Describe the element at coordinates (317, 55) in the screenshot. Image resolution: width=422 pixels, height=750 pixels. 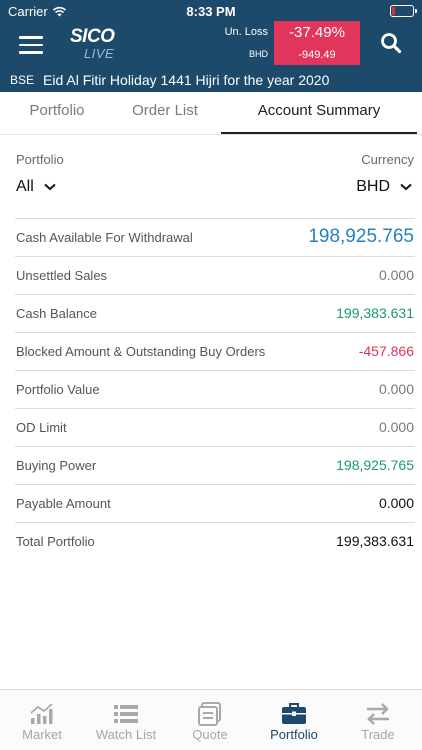
I see `unrealized-value: -949.49` at that location.